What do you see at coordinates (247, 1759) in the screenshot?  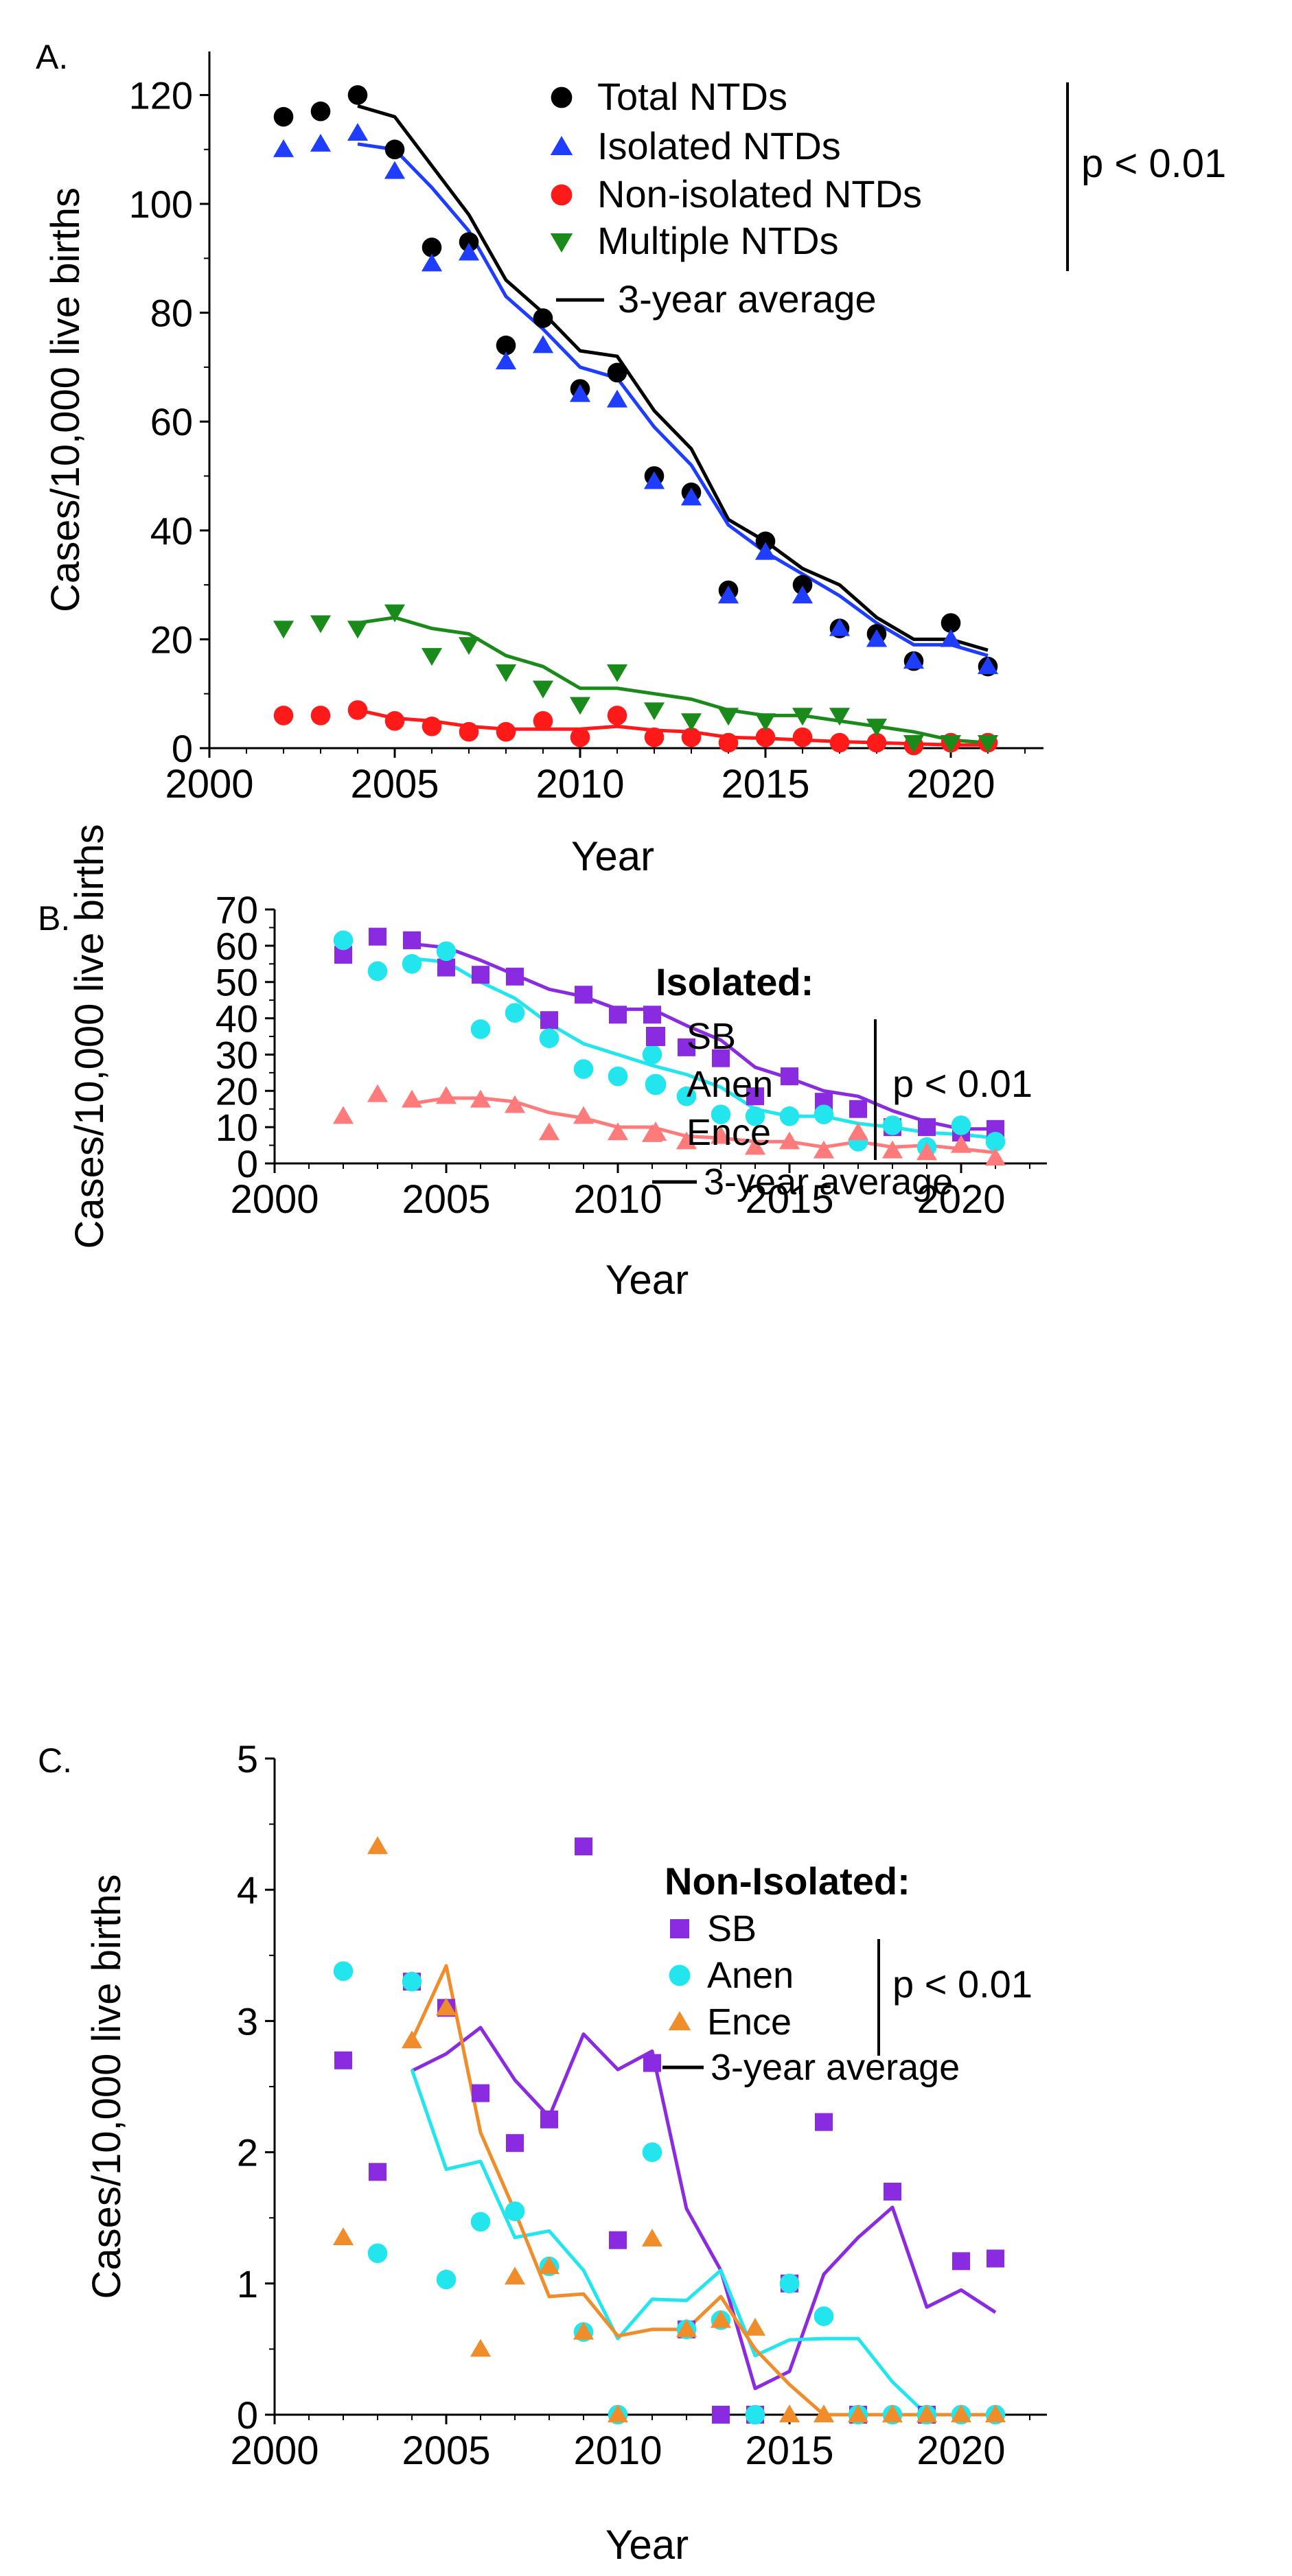 I see `y-tick-label: 5` at bounding box center [247, 1759].